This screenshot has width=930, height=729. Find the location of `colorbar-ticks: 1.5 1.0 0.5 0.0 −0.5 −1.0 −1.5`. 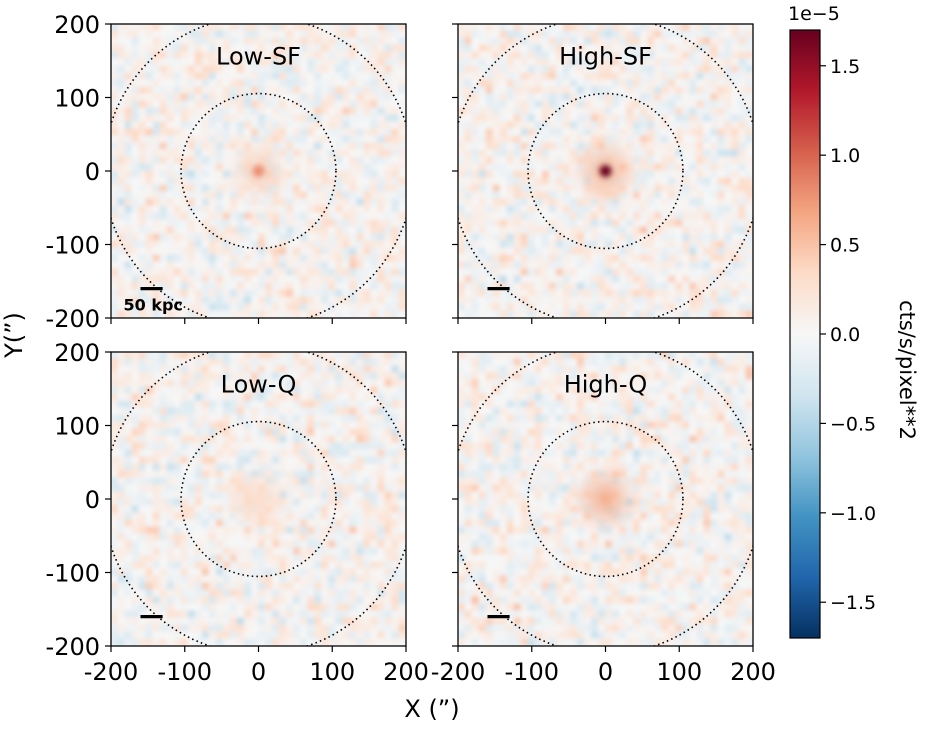

colorbar-ticks: 1.5 1.0 0.5 0.0 −0.5 −1.0 −1.5 is located at coordinates (848, 335).